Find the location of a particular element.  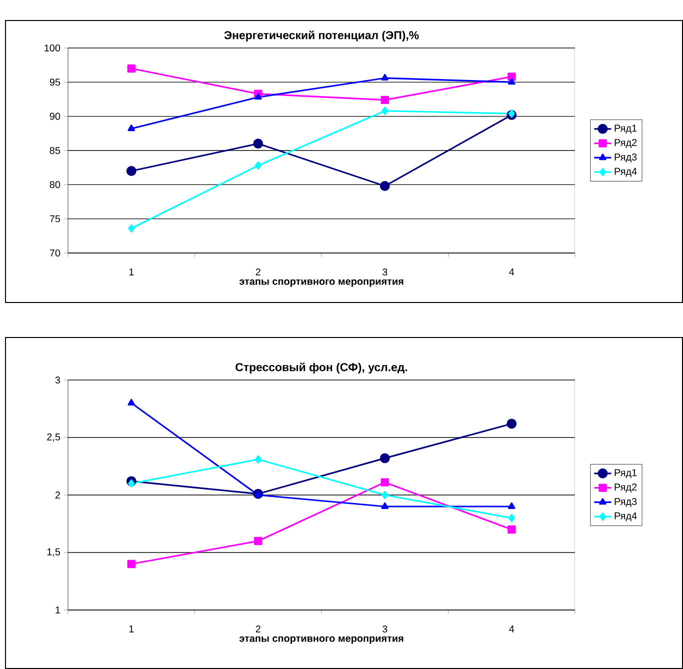

y-tick-label: 2 is located at coordinates (57, 495).